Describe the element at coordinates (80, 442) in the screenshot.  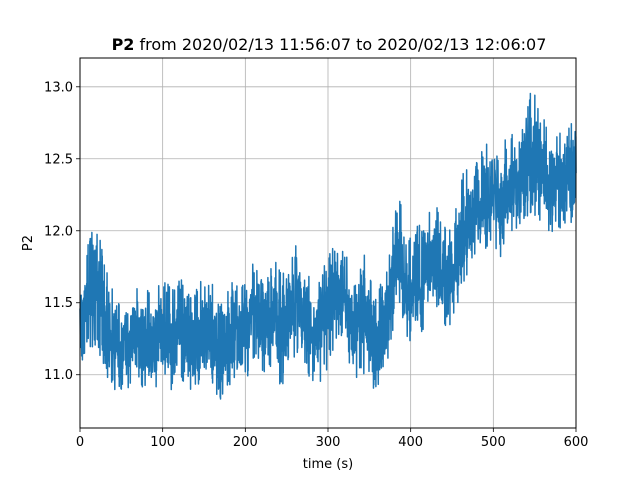
I see `x-tick-label: 0` at that location.